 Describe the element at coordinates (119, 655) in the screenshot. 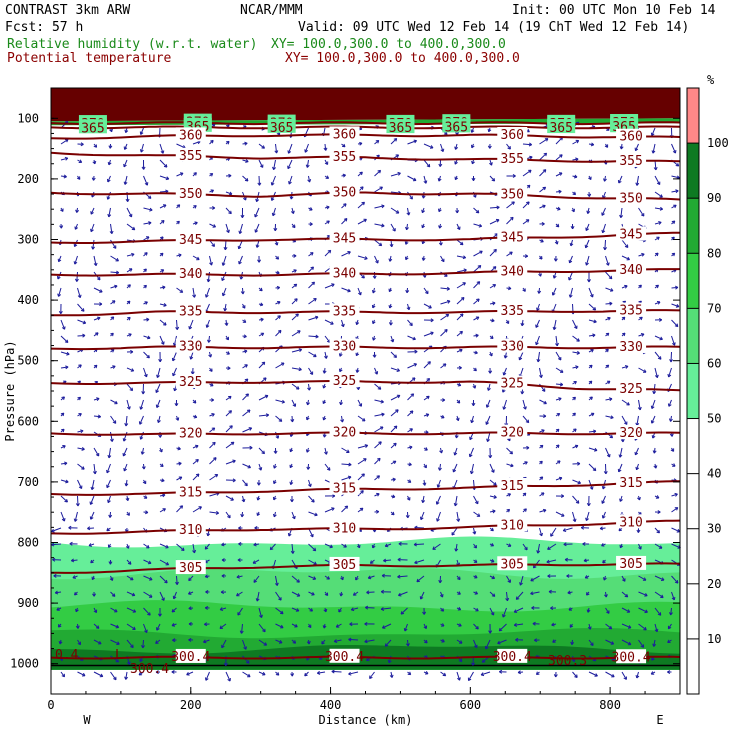

I see `low-marker: L` at that location.